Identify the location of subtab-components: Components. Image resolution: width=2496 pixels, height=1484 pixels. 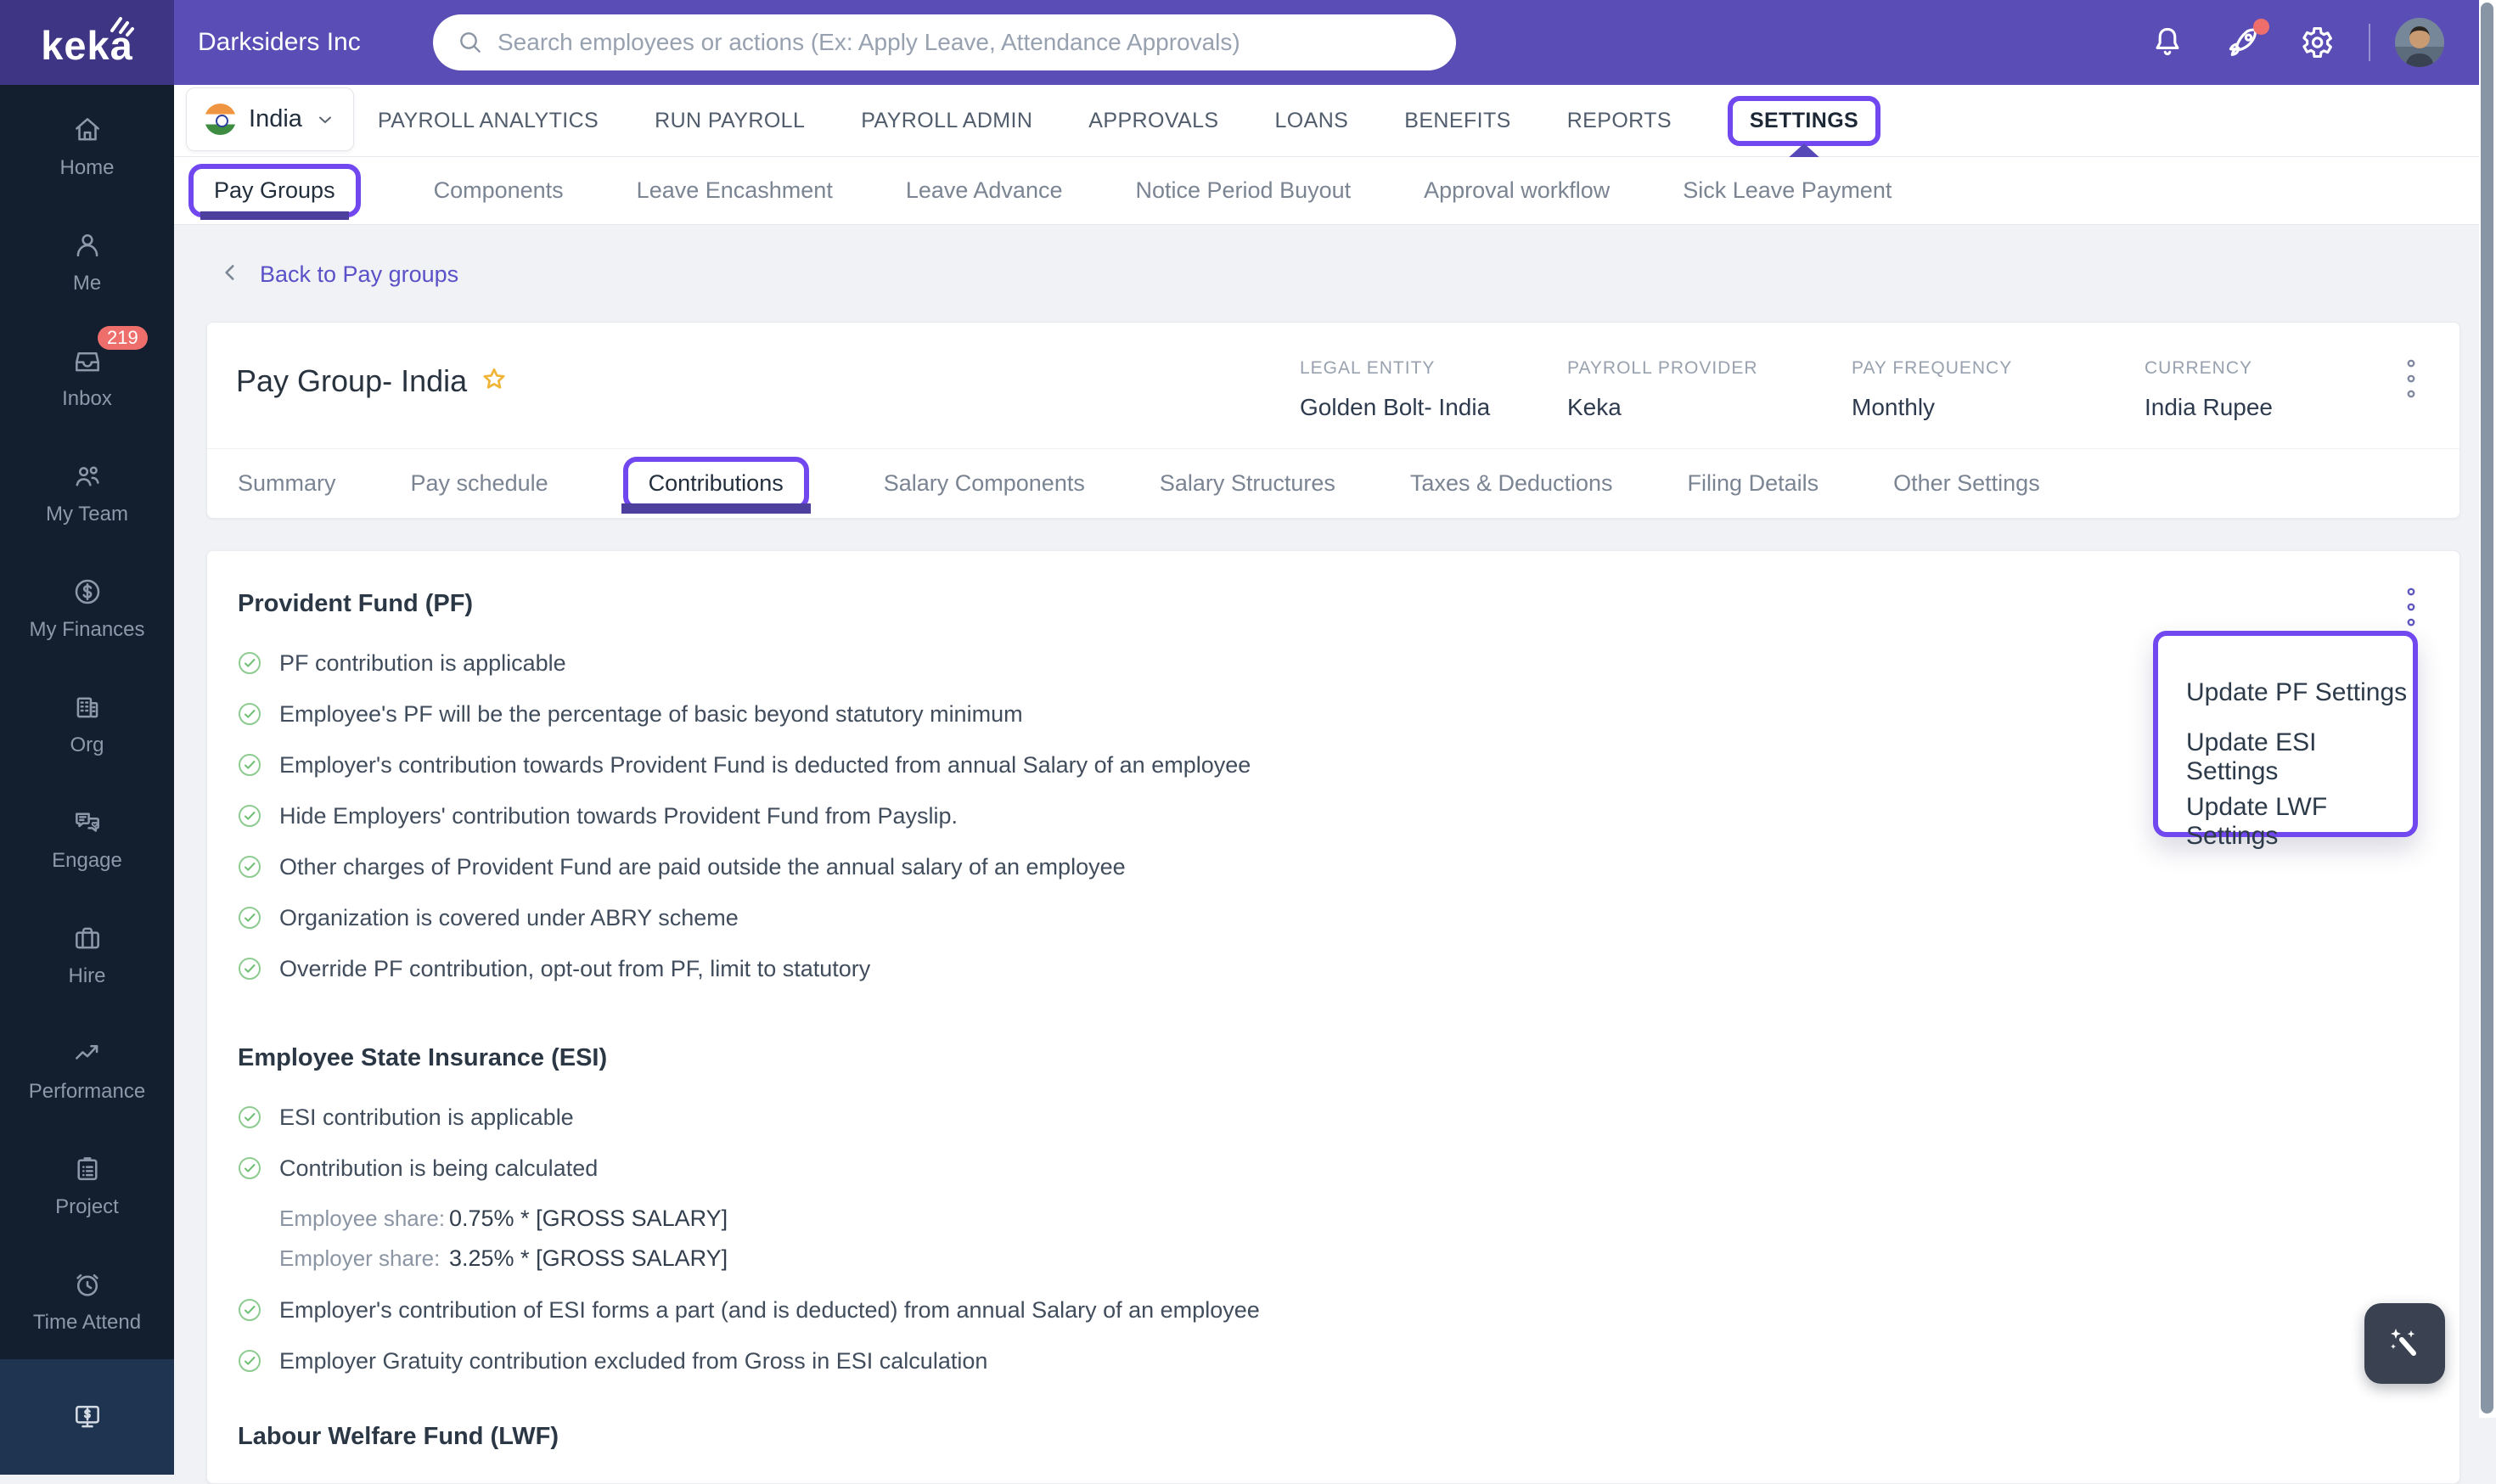
(499, 190).